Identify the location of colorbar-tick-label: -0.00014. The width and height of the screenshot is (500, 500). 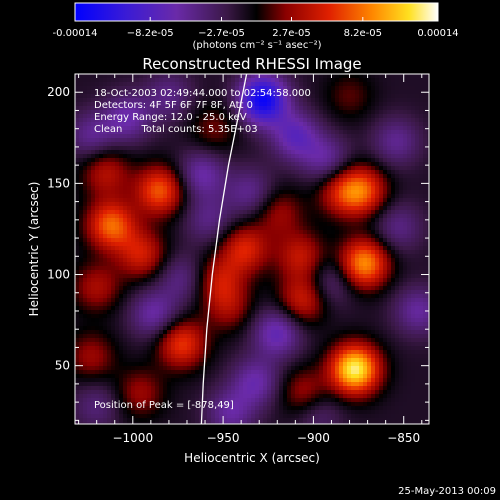
(75, 33).